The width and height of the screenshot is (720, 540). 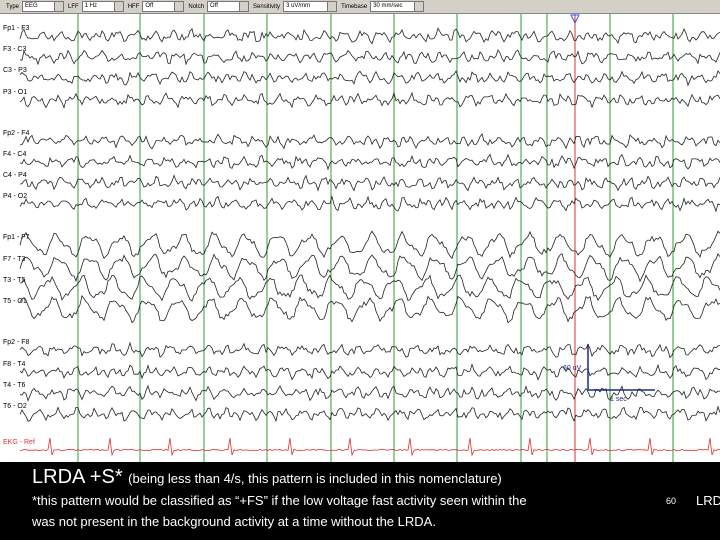 I want to click on slide-number: 60, so click(x=671, y=501).